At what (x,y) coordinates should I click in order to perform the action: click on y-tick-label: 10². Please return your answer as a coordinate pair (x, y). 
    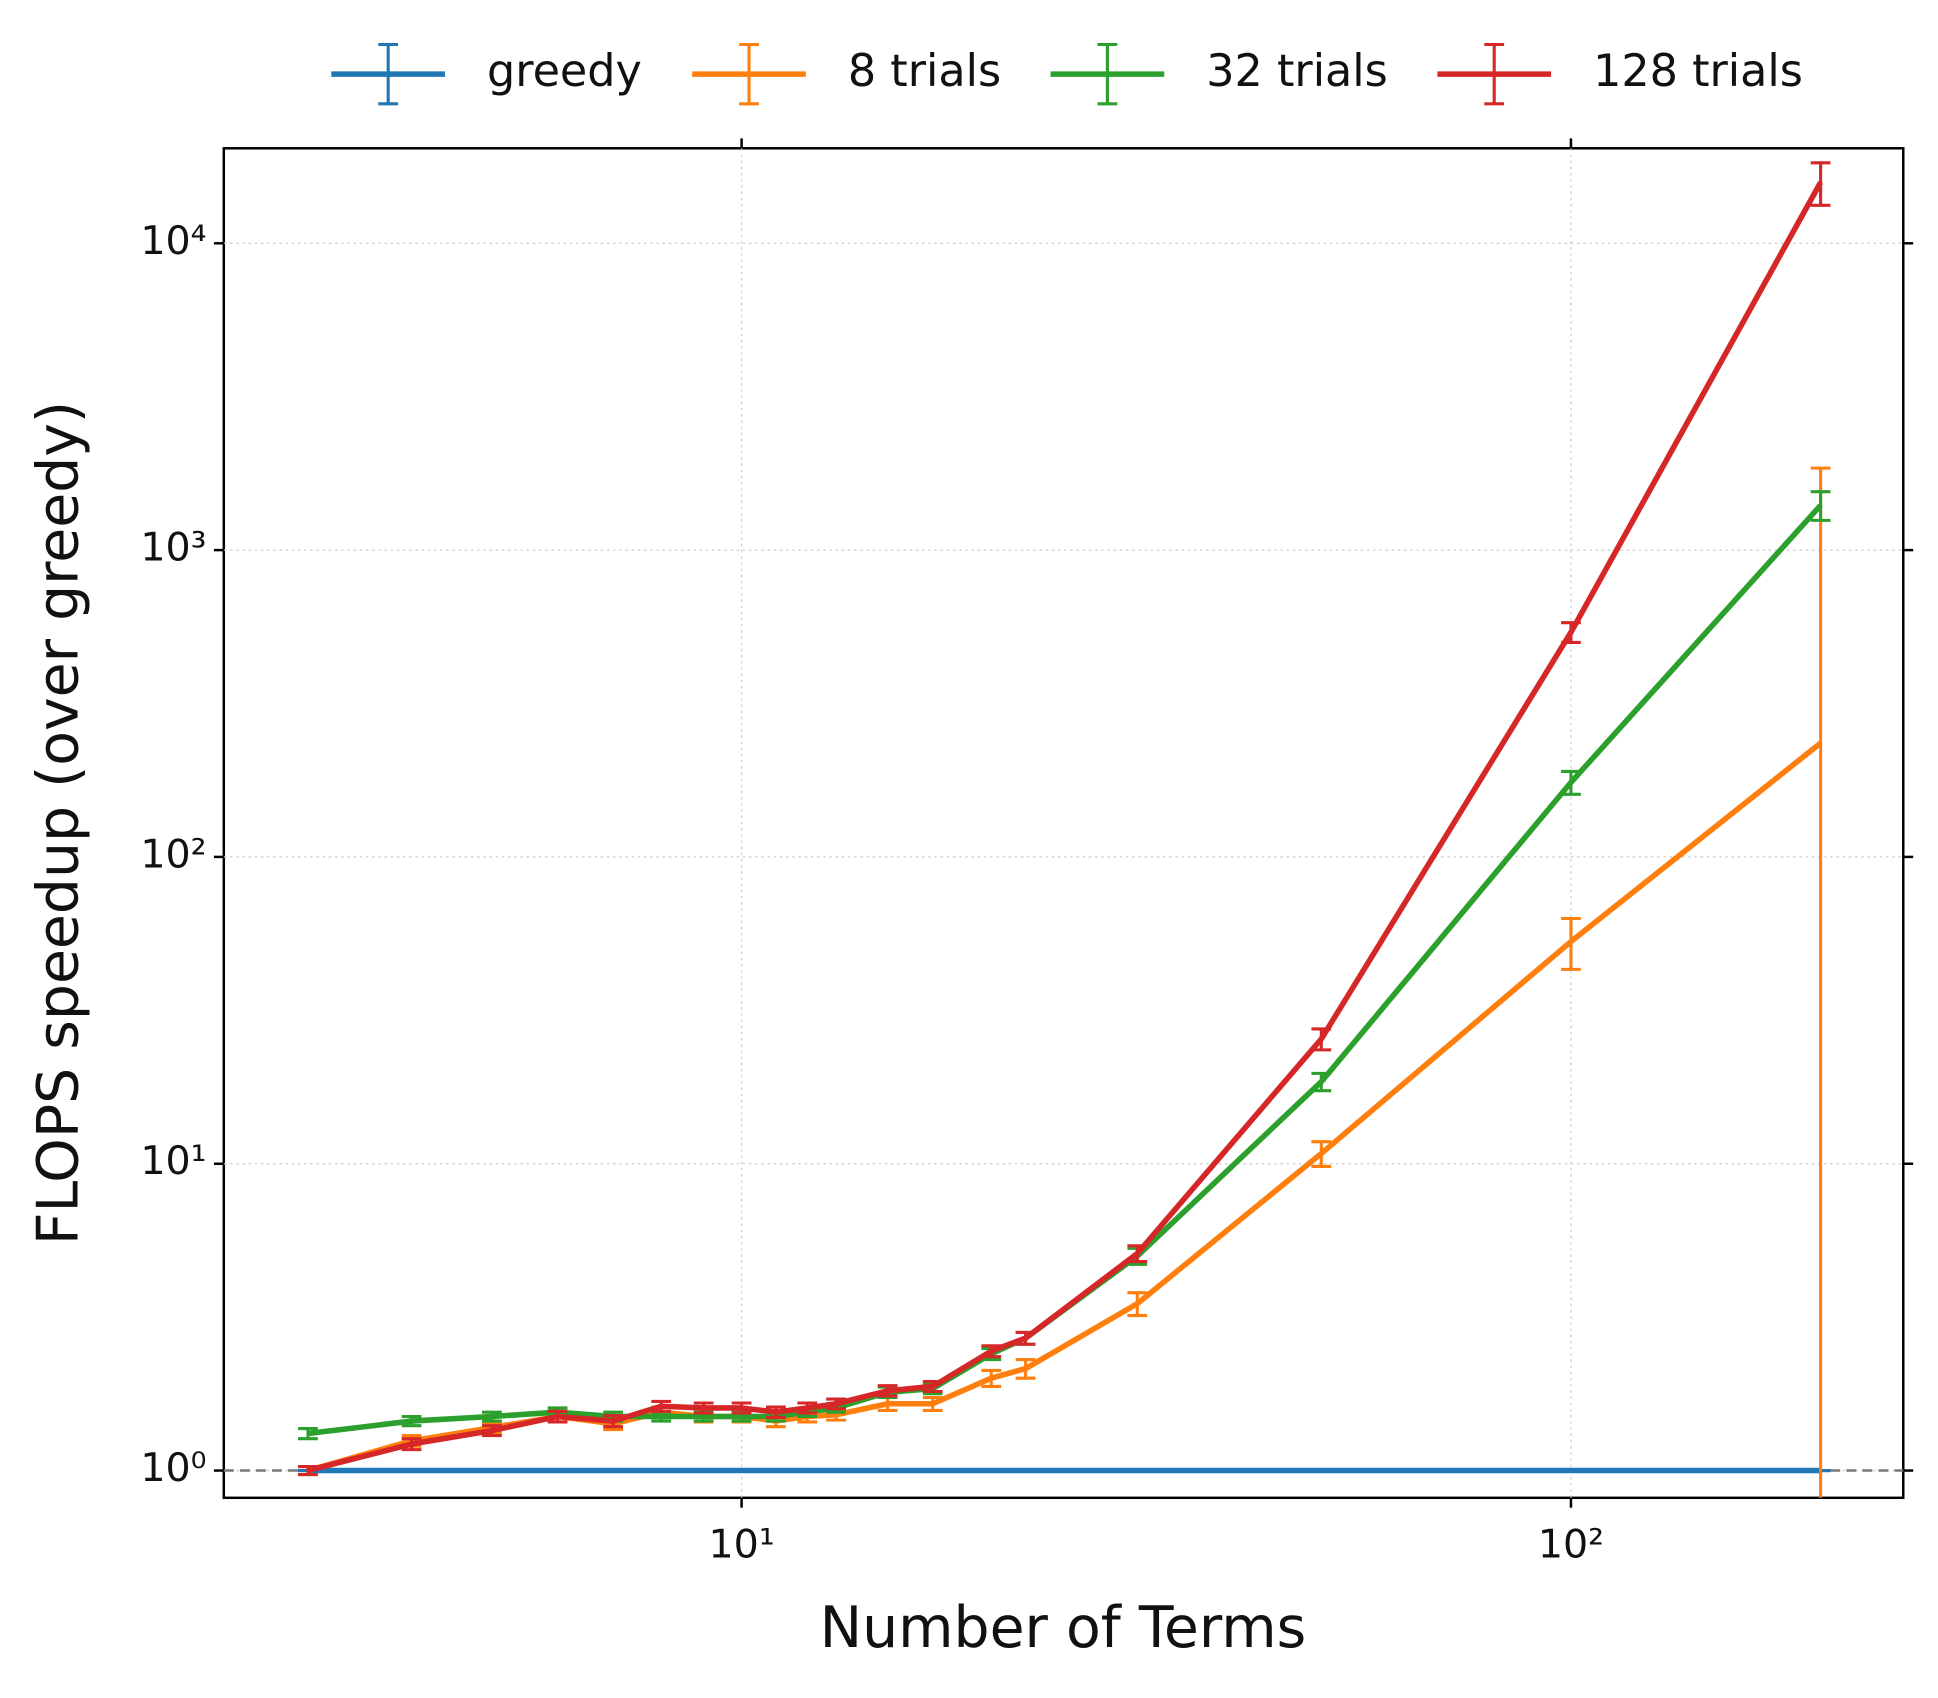
    Looking at the image, I should click on (173, 854).